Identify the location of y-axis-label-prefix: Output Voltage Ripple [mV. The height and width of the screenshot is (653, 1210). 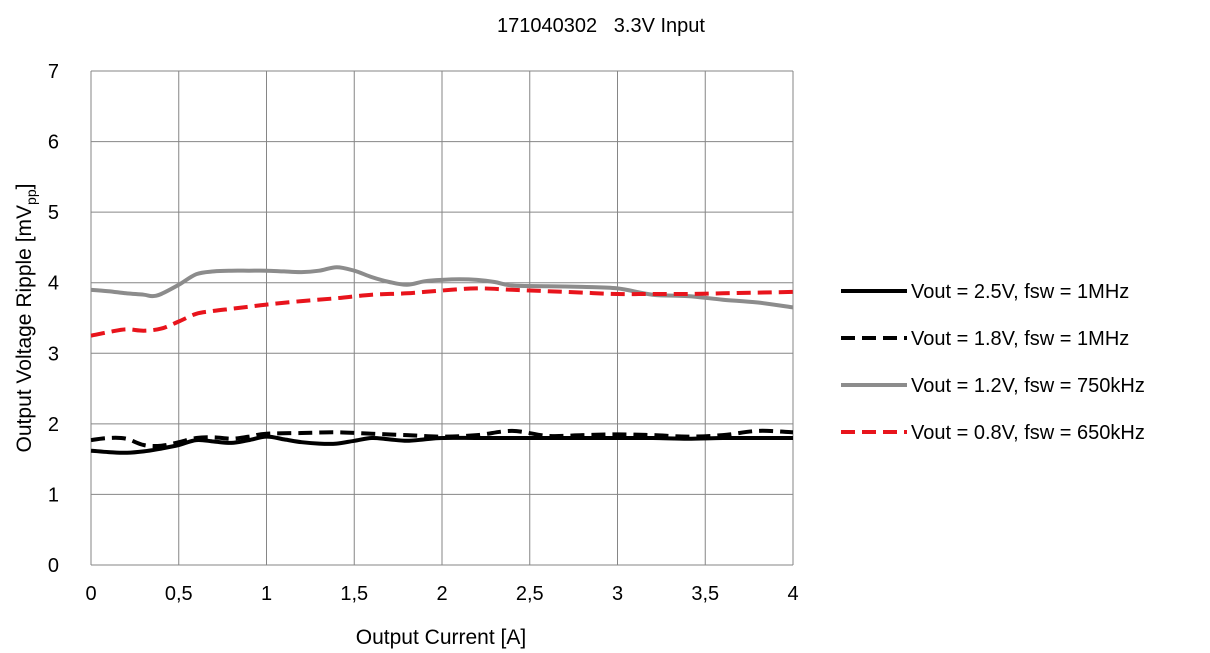
(24, 328).